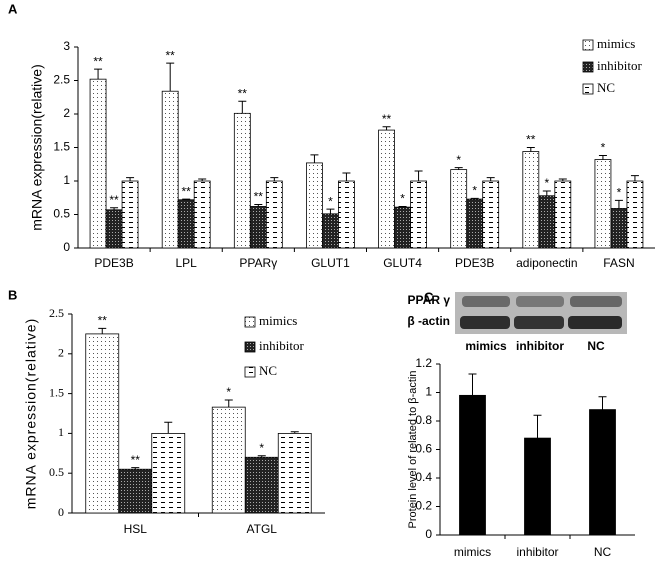 This screenshot has width=670, height=567. What do you see at coordinates (540, 346) in the screenshot?
I see `lane-label: inhibitor` at bounding box center [540, 346].